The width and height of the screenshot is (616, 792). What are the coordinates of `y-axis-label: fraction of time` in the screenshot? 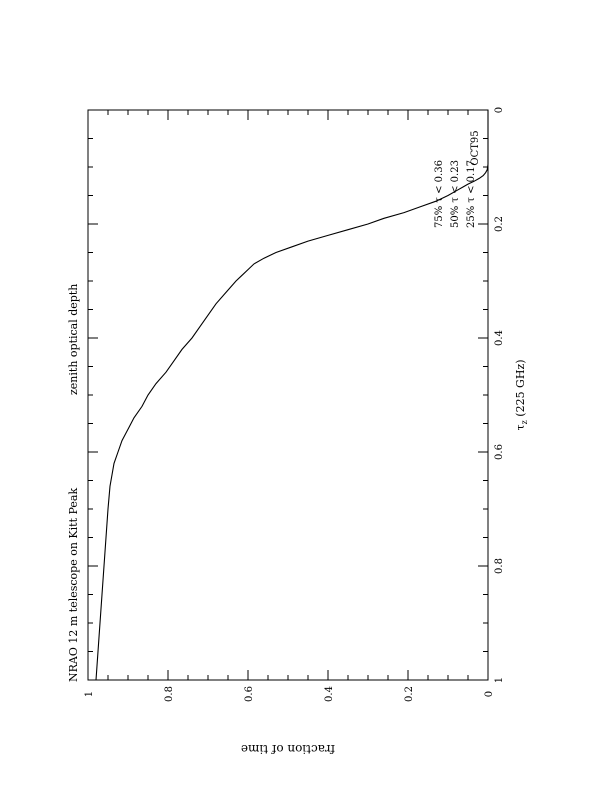 It's located at (288, 749).